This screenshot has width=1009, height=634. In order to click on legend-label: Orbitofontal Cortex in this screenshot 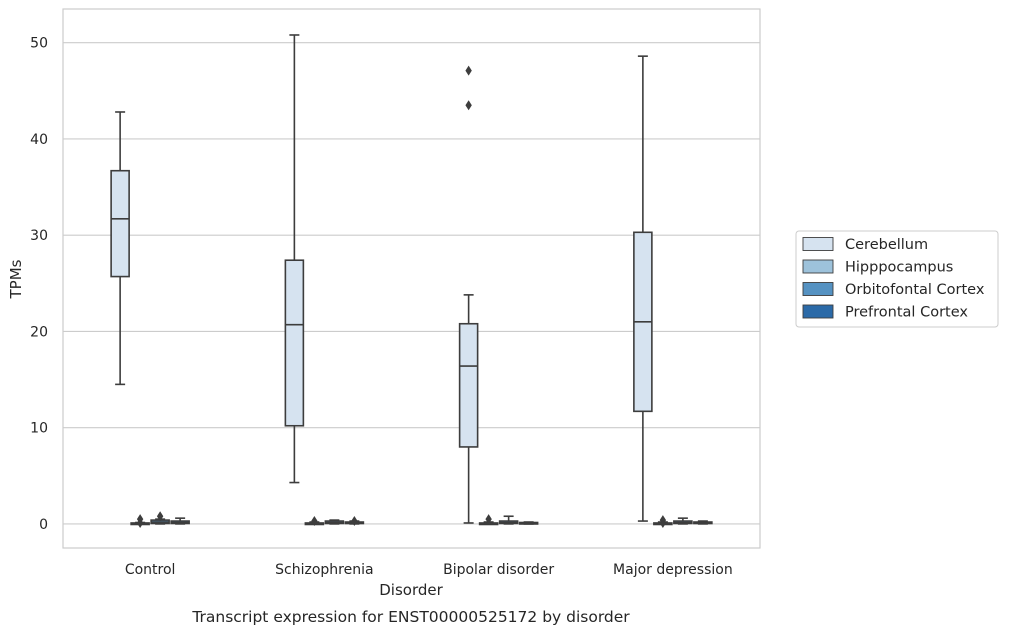, I will do `click(915, 290)`.